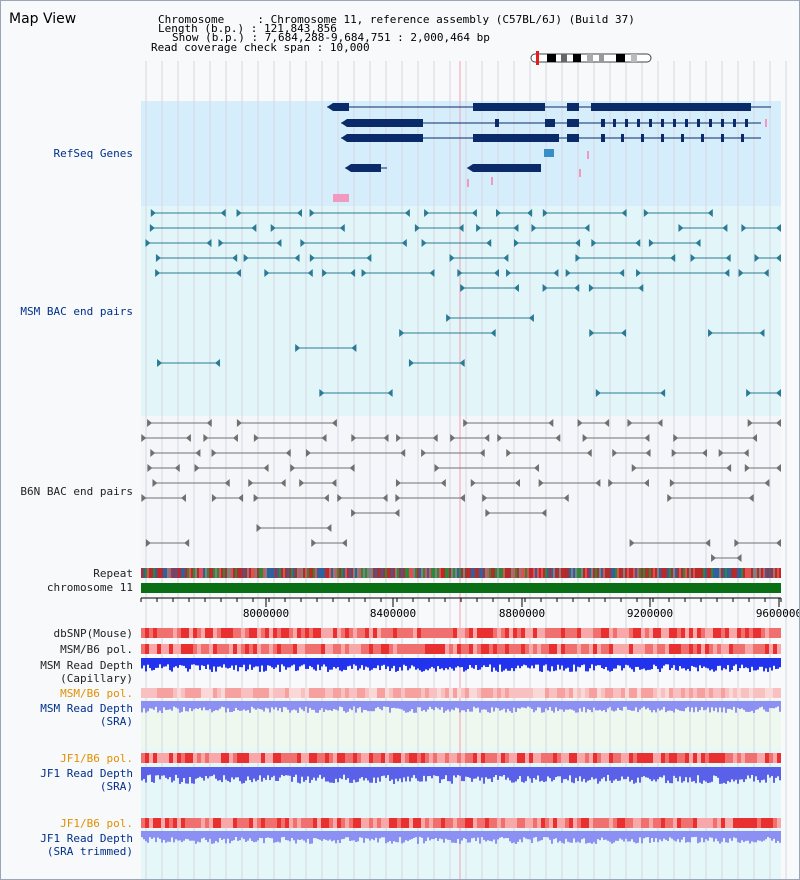  What do you see at coordinates (96, 823) in the screenshot?
I see `track-label-jf1-pol2: JF1/B6 pol.` at bounding box center [96, 823].